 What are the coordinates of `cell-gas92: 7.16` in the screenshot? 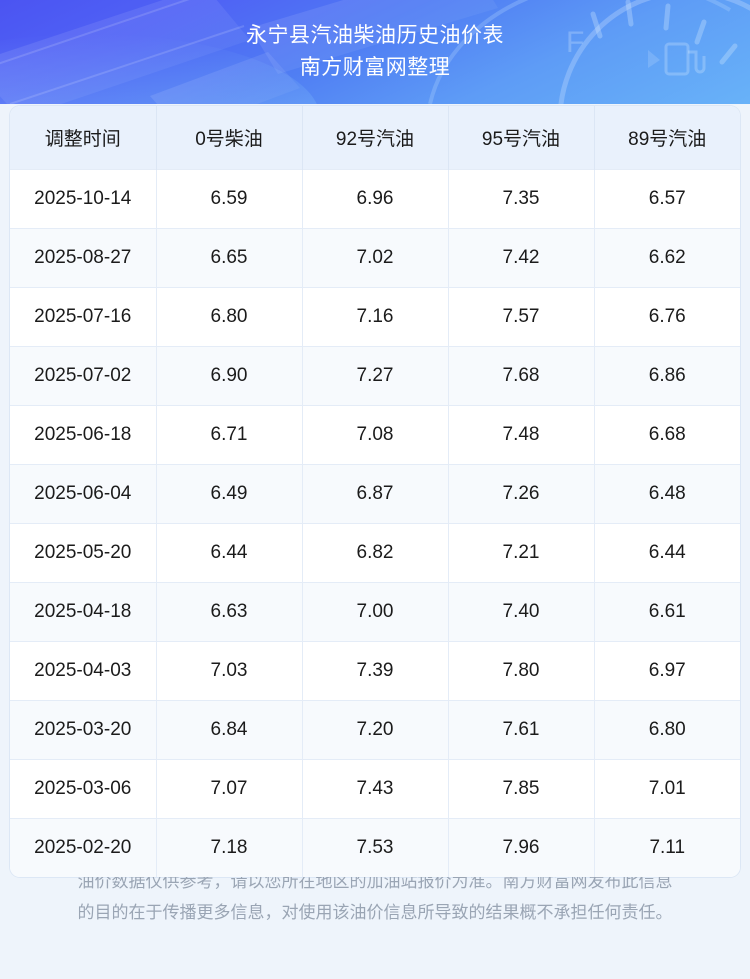 It's located at (375, 317).